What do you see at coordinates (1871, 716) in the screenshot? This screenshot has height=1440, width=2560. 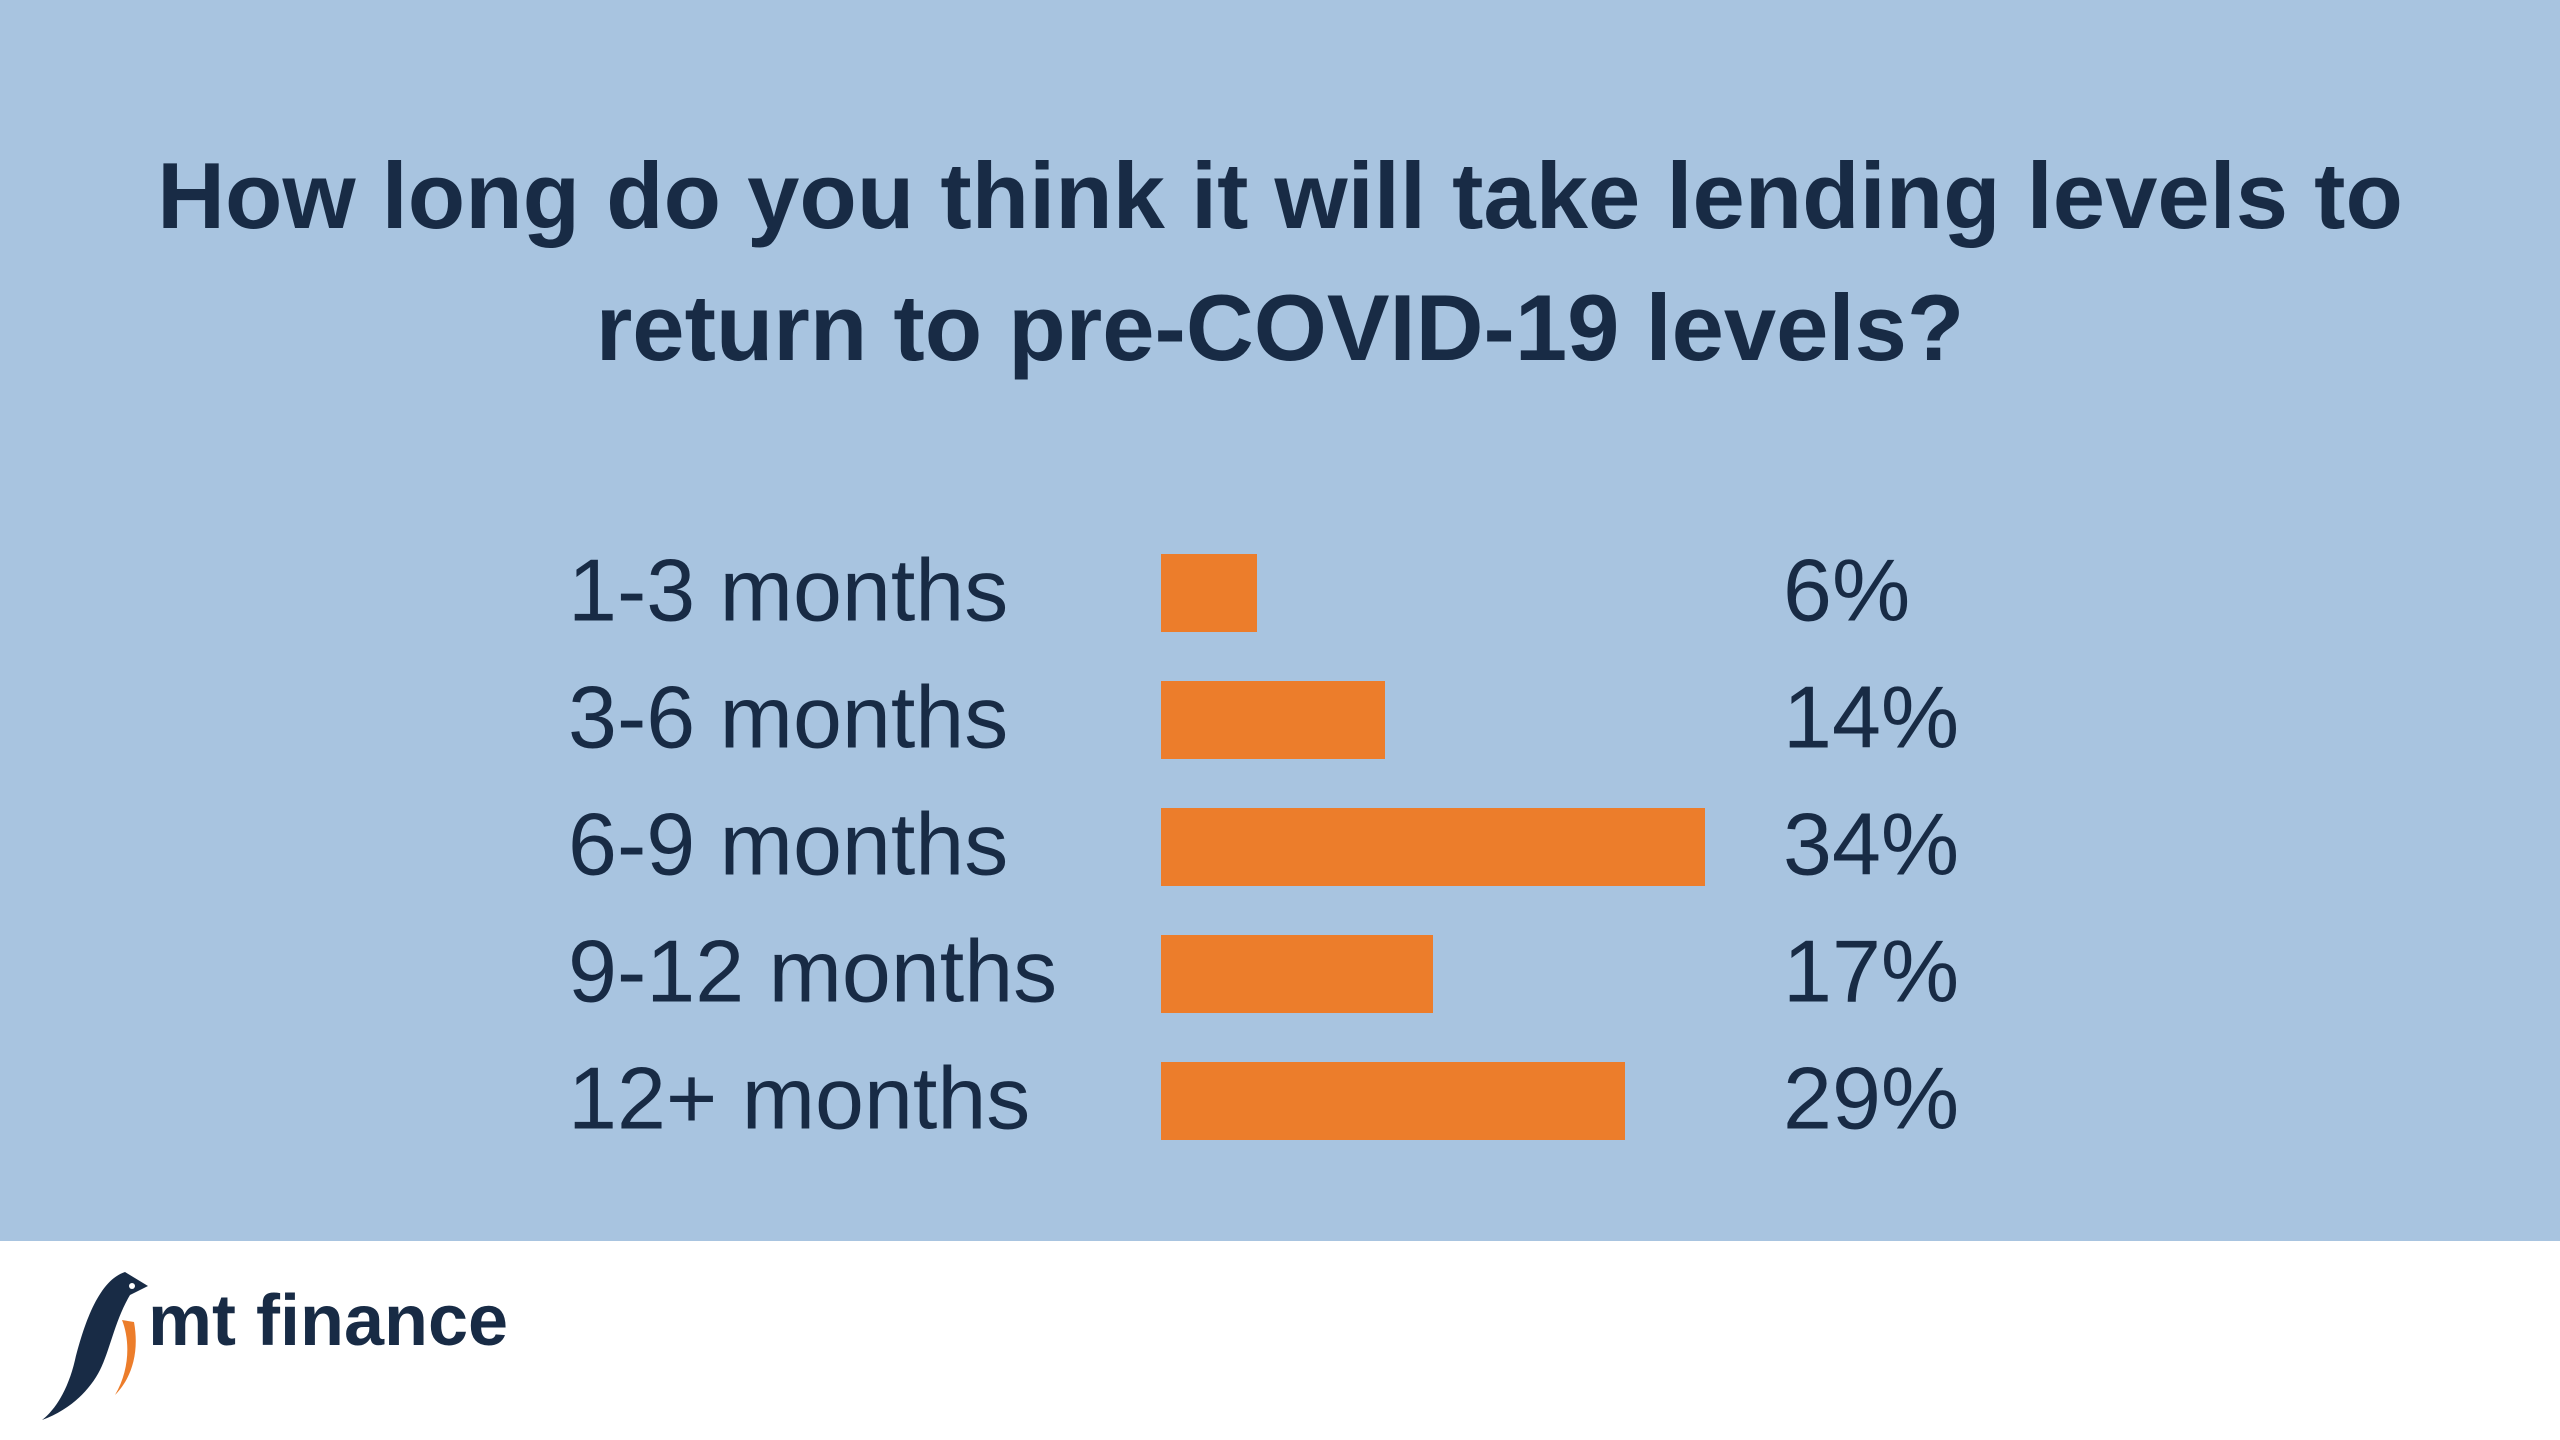 I see `value-label: 14%` at bounding box center [1871, 716].